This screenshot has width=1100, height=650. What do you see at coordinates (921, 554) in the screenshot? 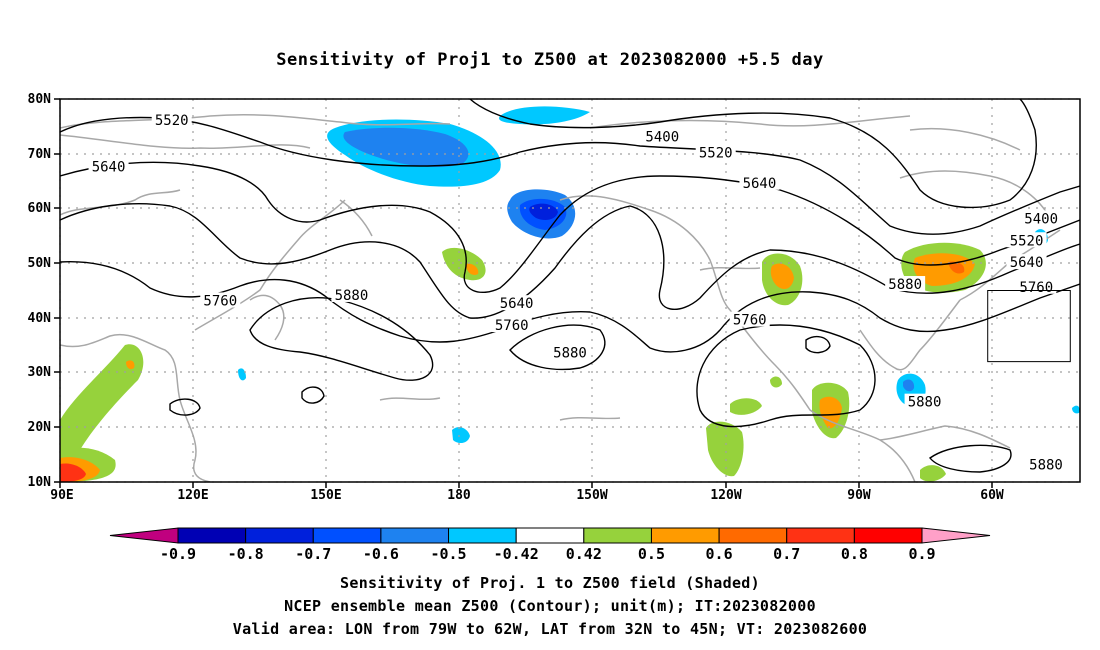
I see `colorbar-label: 0.9` at bounding box center [921, 554].